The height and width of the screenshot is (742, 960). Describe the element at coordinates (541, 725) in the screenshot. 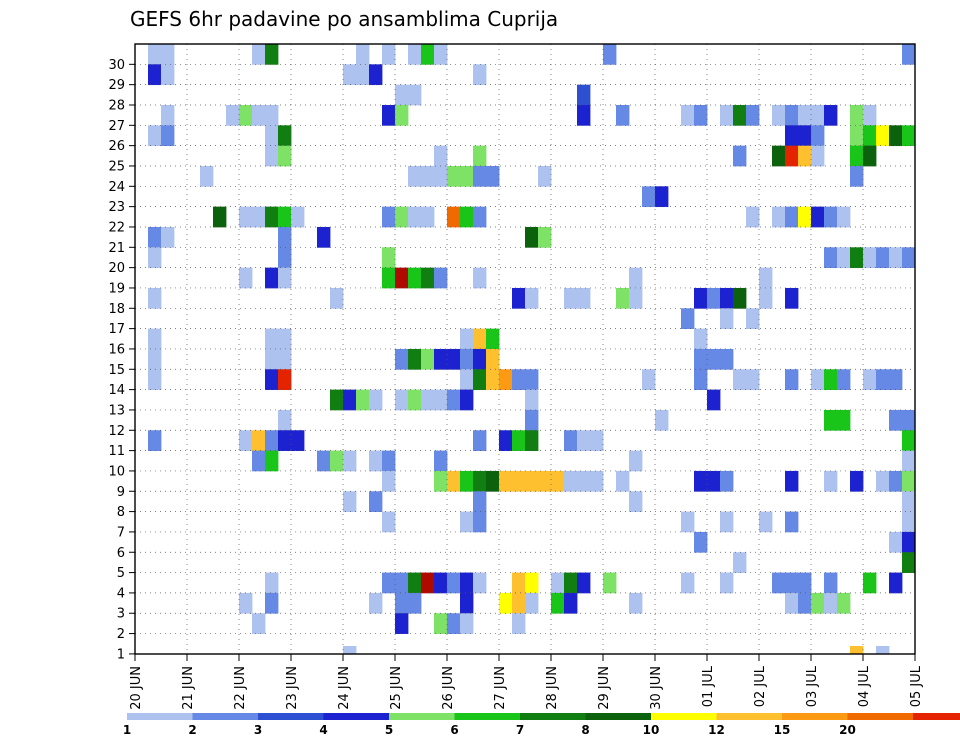

I see `colorbar-legend: 1 2 3 4 5 6 7 8 10 12 15 20` at that location.